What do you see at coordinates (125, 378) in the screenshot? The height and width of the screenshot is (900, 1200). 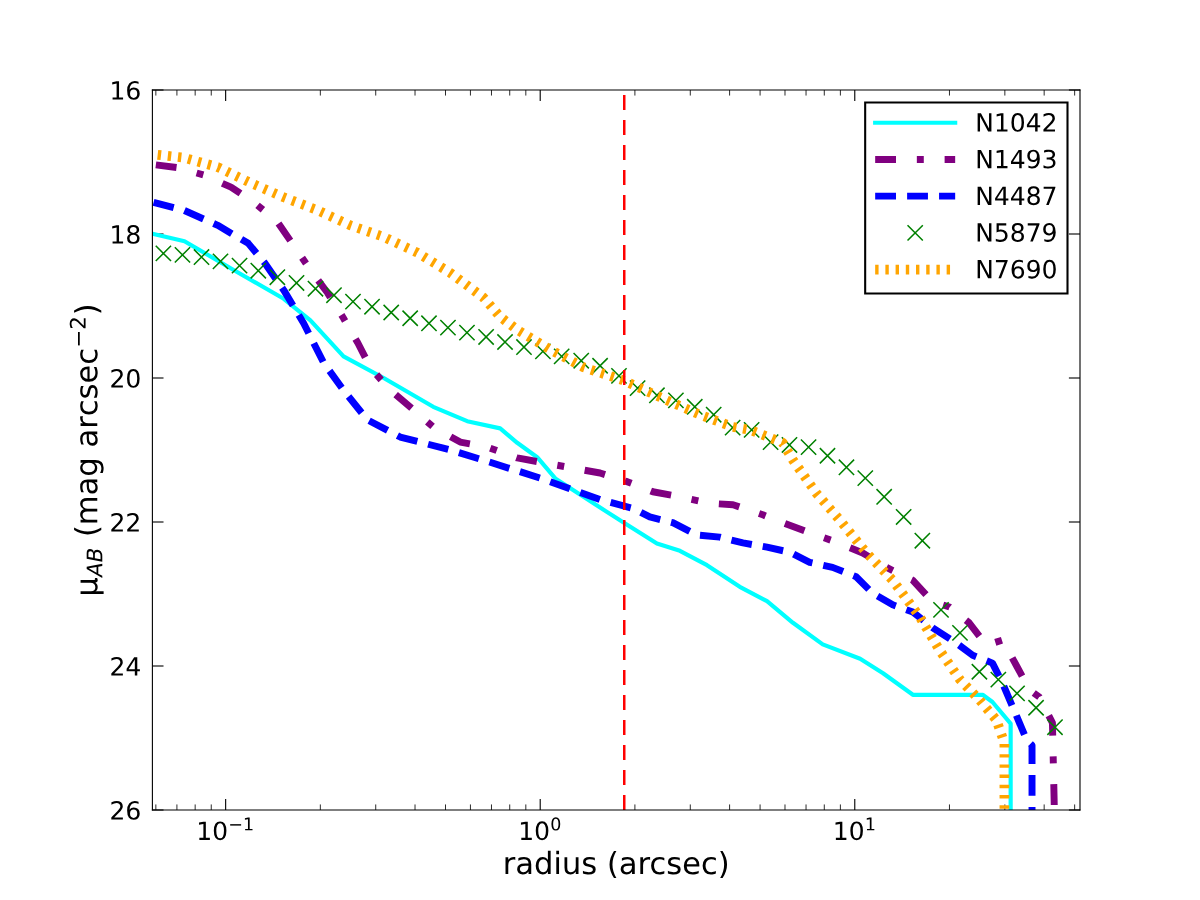 I see `y-tick-label: 20` at bounding box center [125, 378].